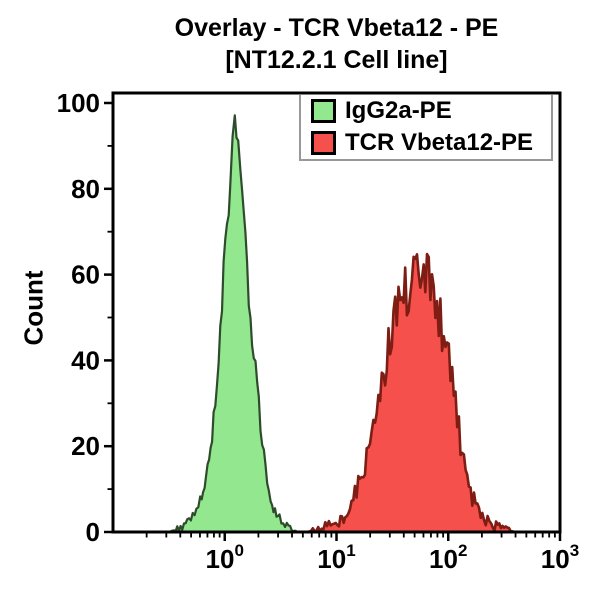 This screenshot has width=600, height=600. I want to click on y-tick-label: 100, so click(78, 103).